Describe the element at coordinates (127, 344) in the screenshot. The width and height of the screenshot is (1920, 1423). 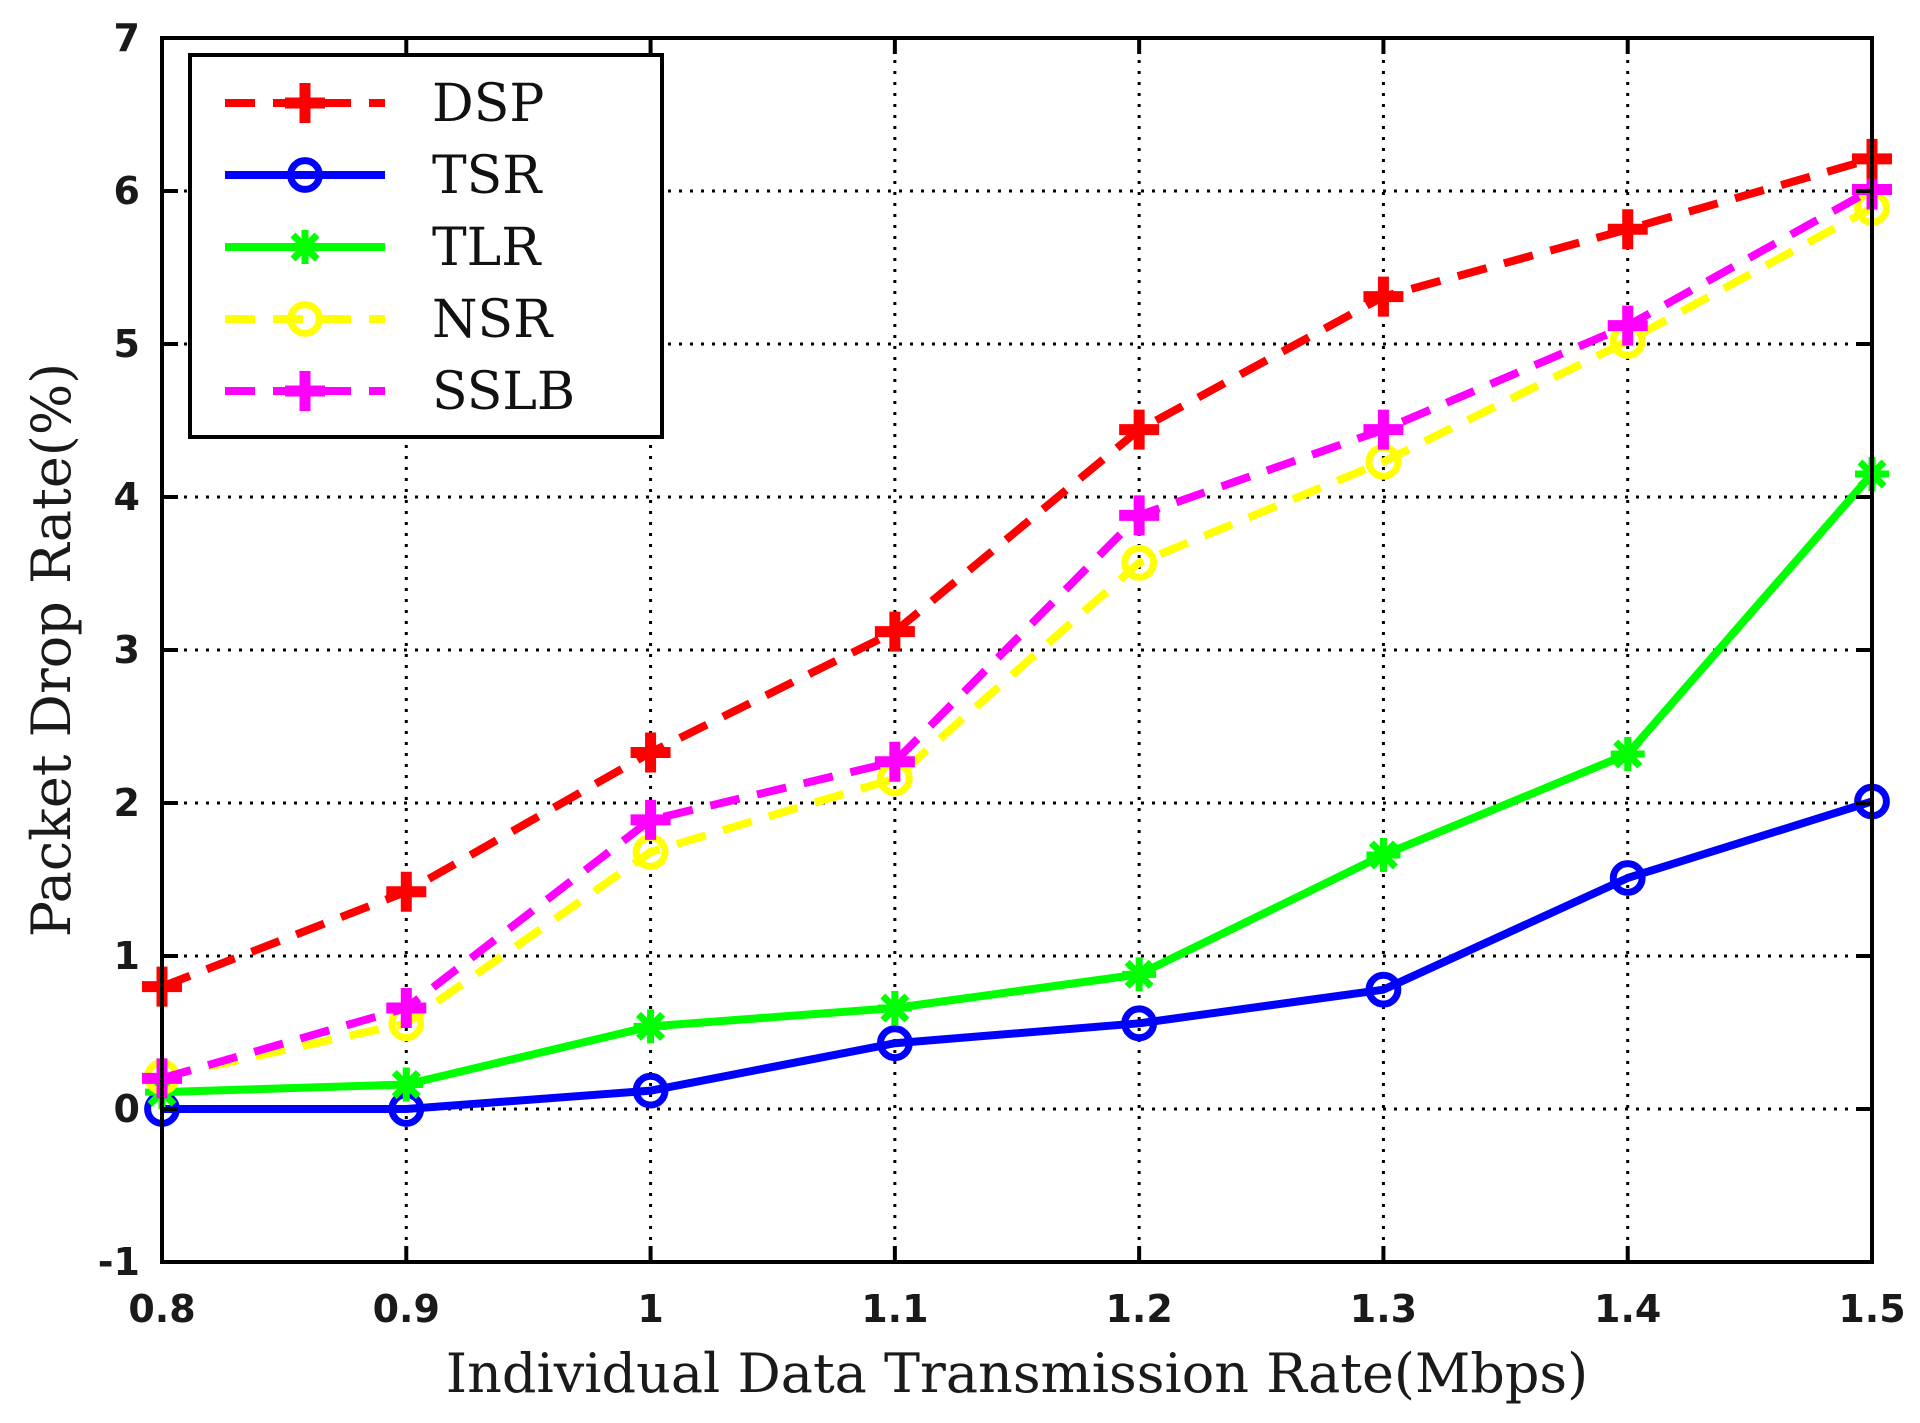
I see `y-tick-label: 5` at that location.